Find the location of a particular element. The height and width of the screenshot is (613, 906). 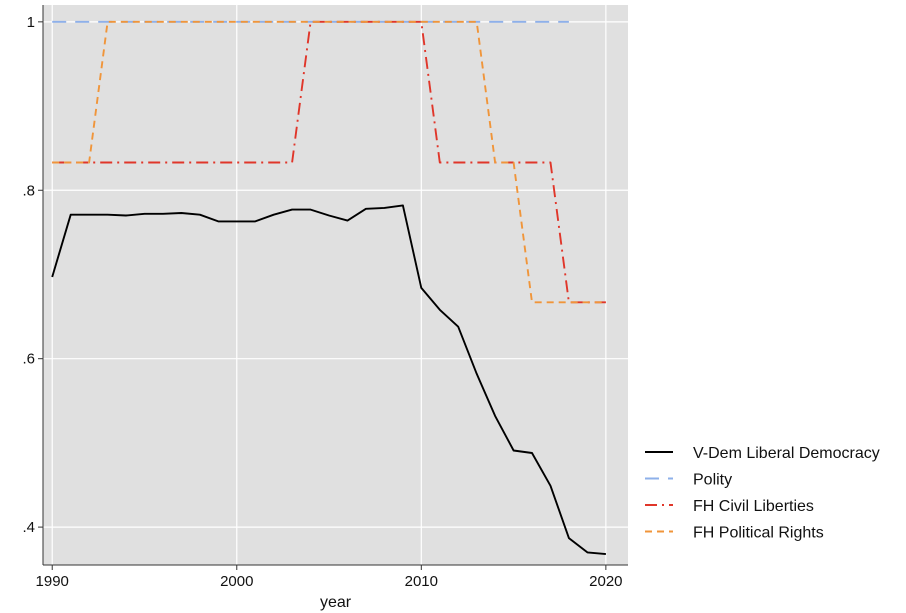

x-tick-label: 2020 is located at coordinates (605, 581).